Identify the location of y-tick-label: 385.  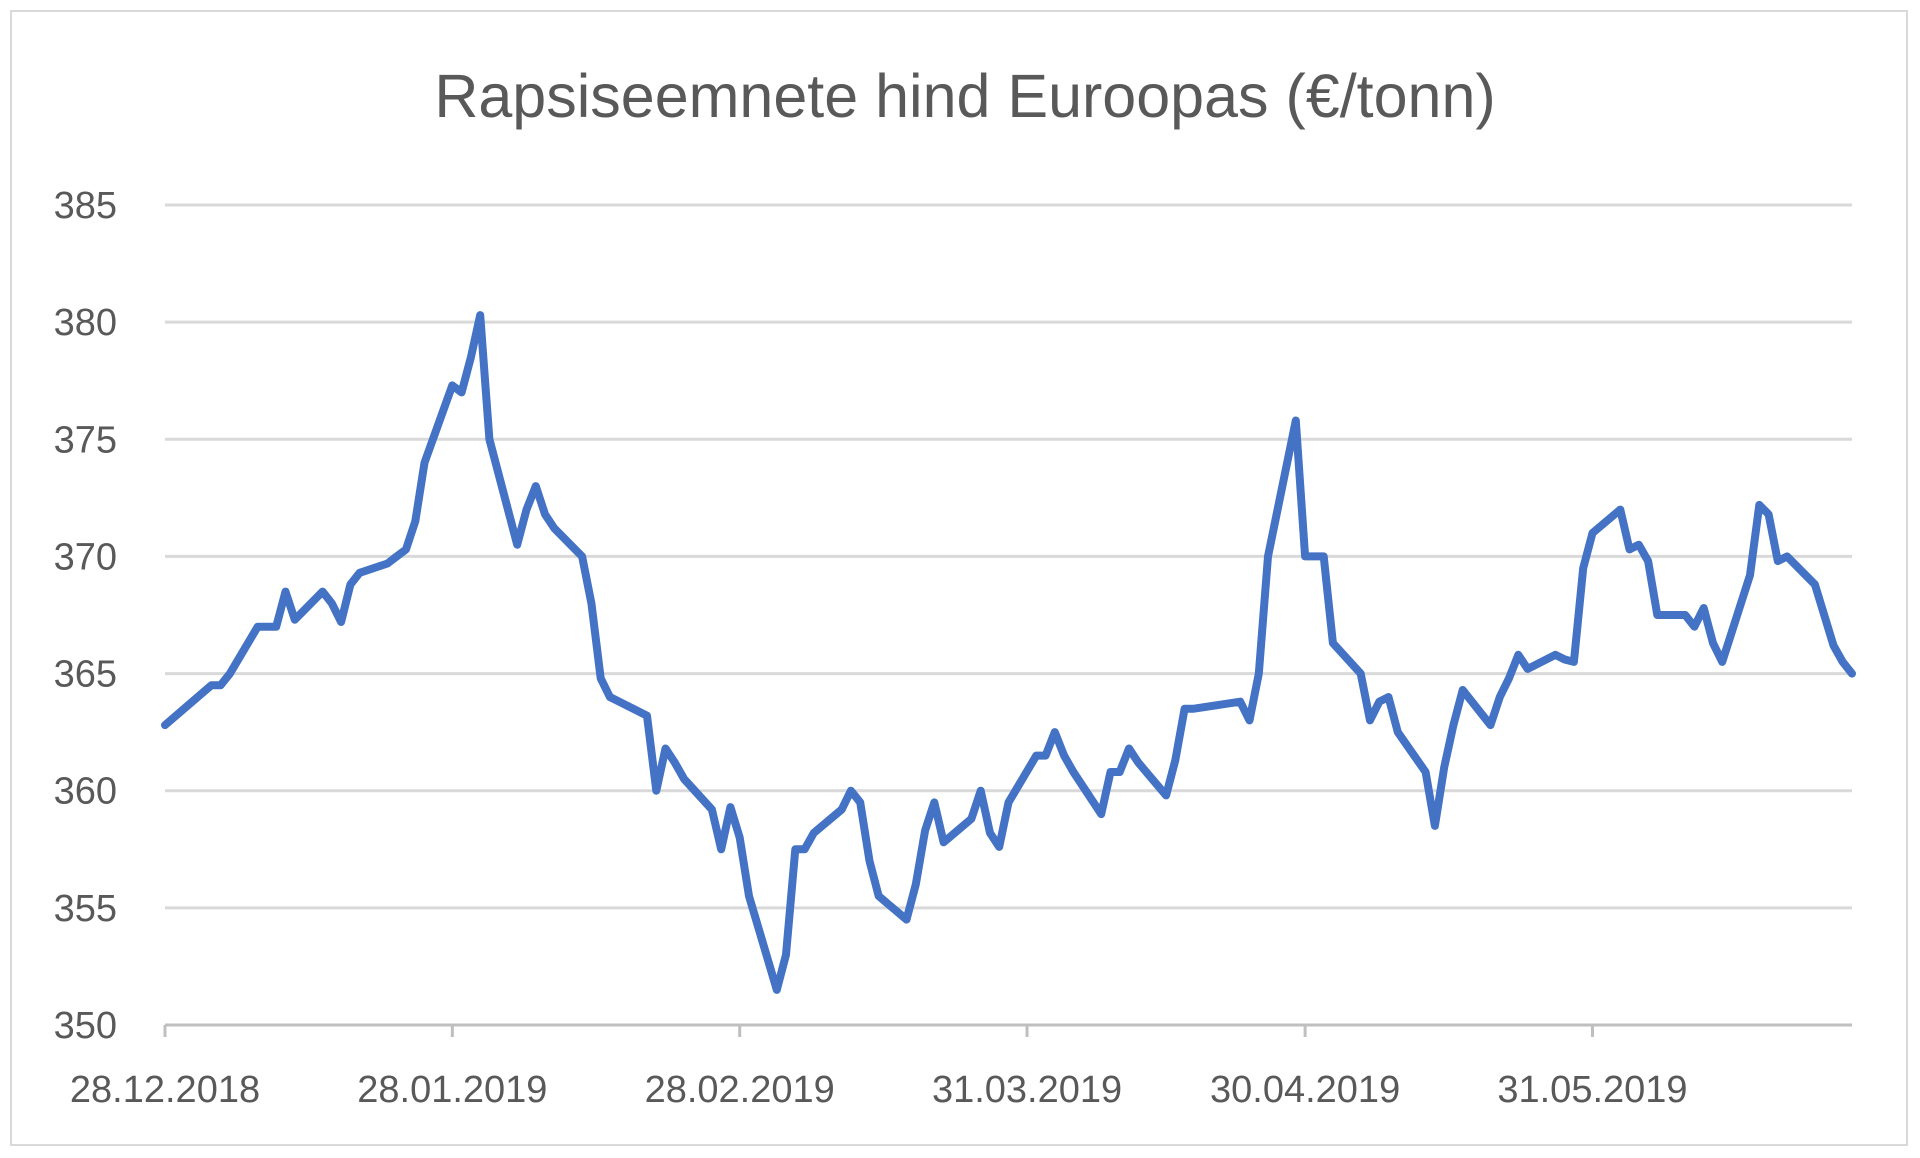
(85, 206).